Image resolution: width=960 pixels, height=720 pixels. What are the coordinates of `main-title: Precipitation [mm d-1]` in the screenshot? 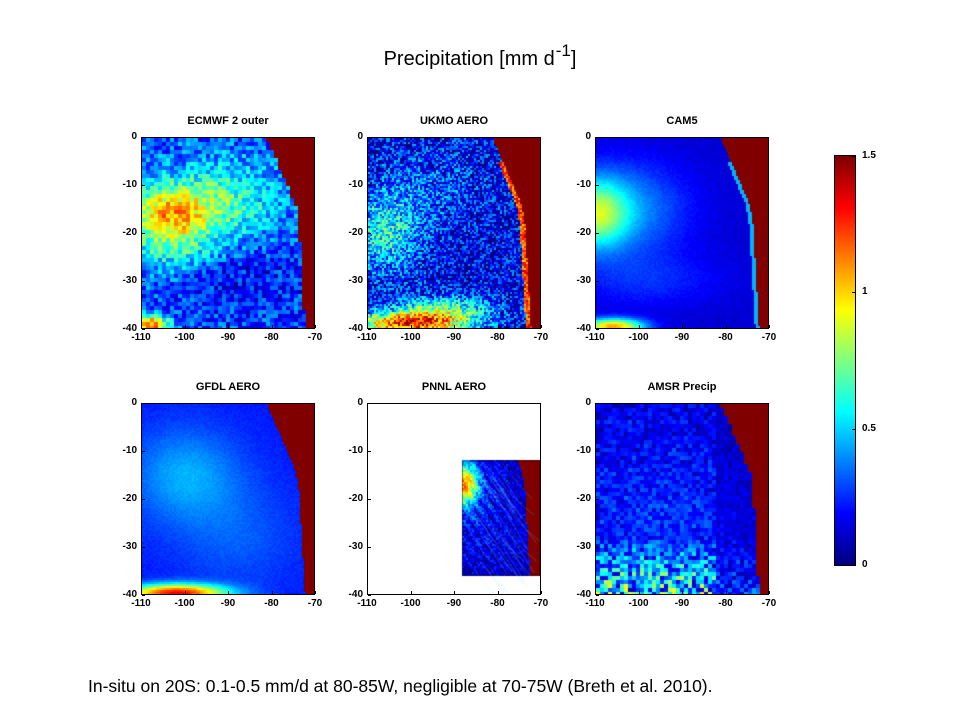 It's located at (480, 56).